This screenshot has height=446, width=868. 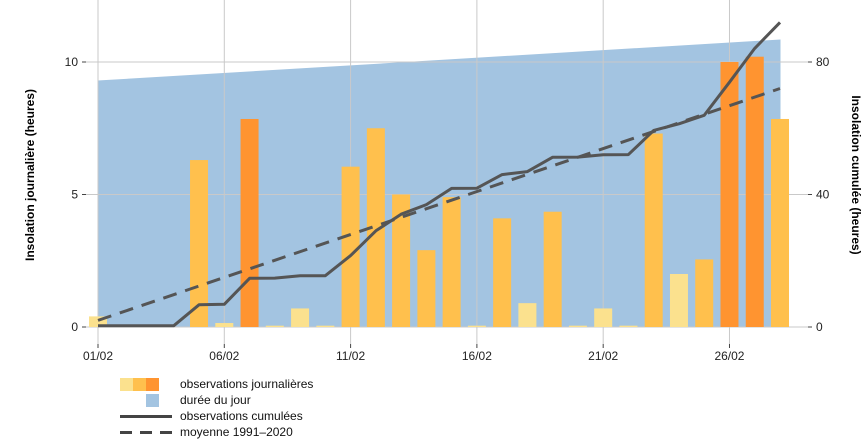 I want to click on legend-dashed-line, so click(x=146, y=432).